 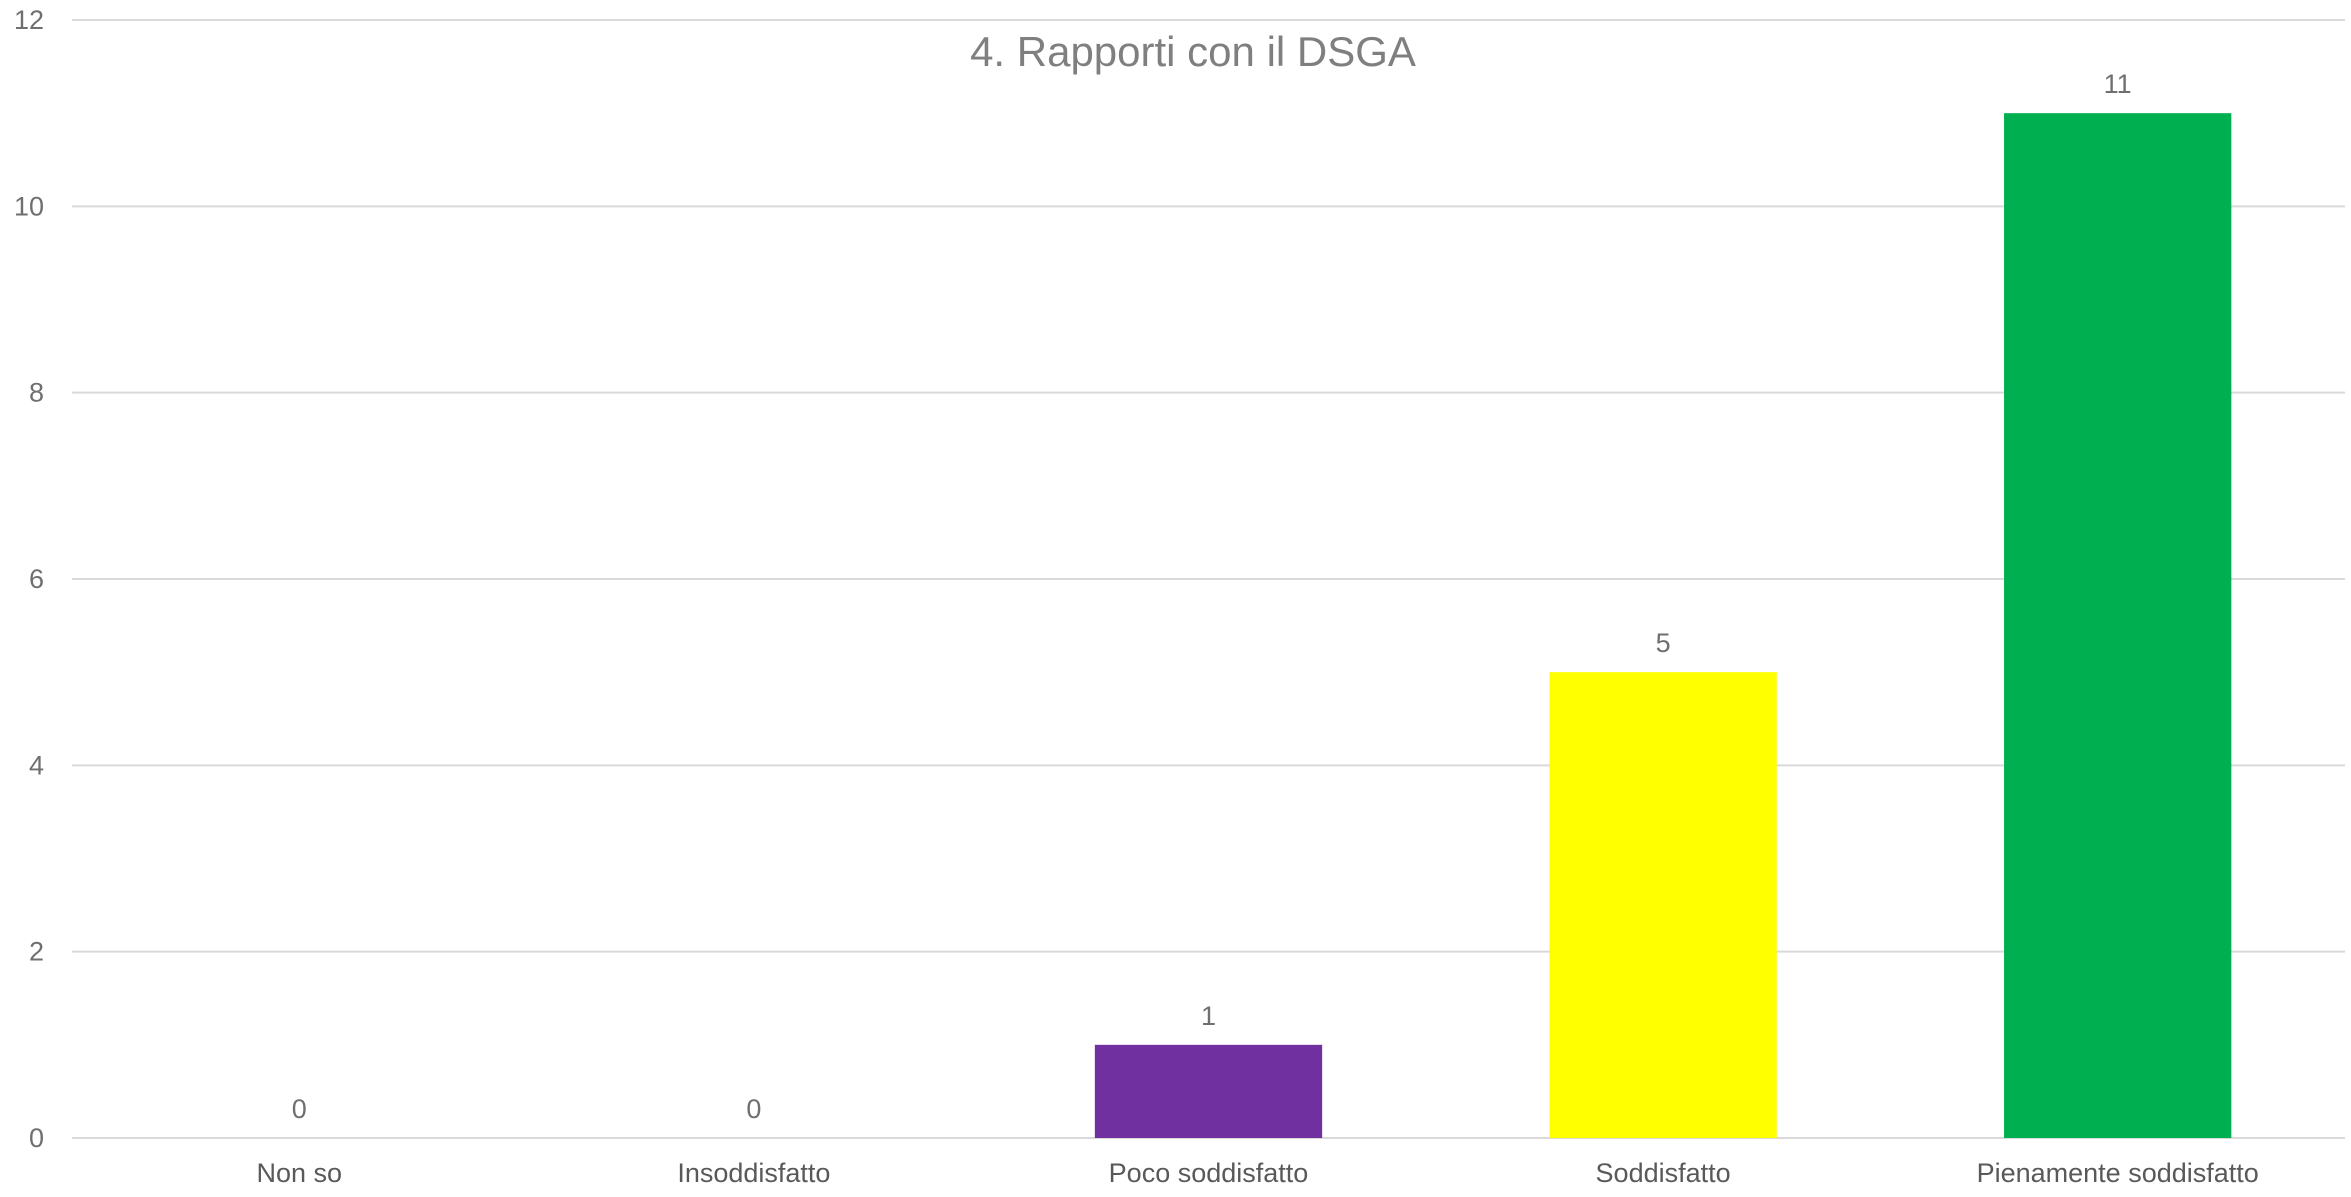 I want to click on y-tick-label-8: 8, so click(x=36, y=393).